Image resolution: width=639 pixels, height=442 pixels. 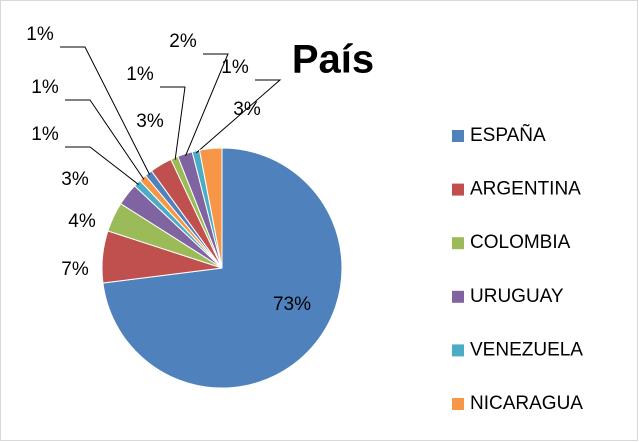 I want to click on chart-title: País, so click(x=333, y=60).